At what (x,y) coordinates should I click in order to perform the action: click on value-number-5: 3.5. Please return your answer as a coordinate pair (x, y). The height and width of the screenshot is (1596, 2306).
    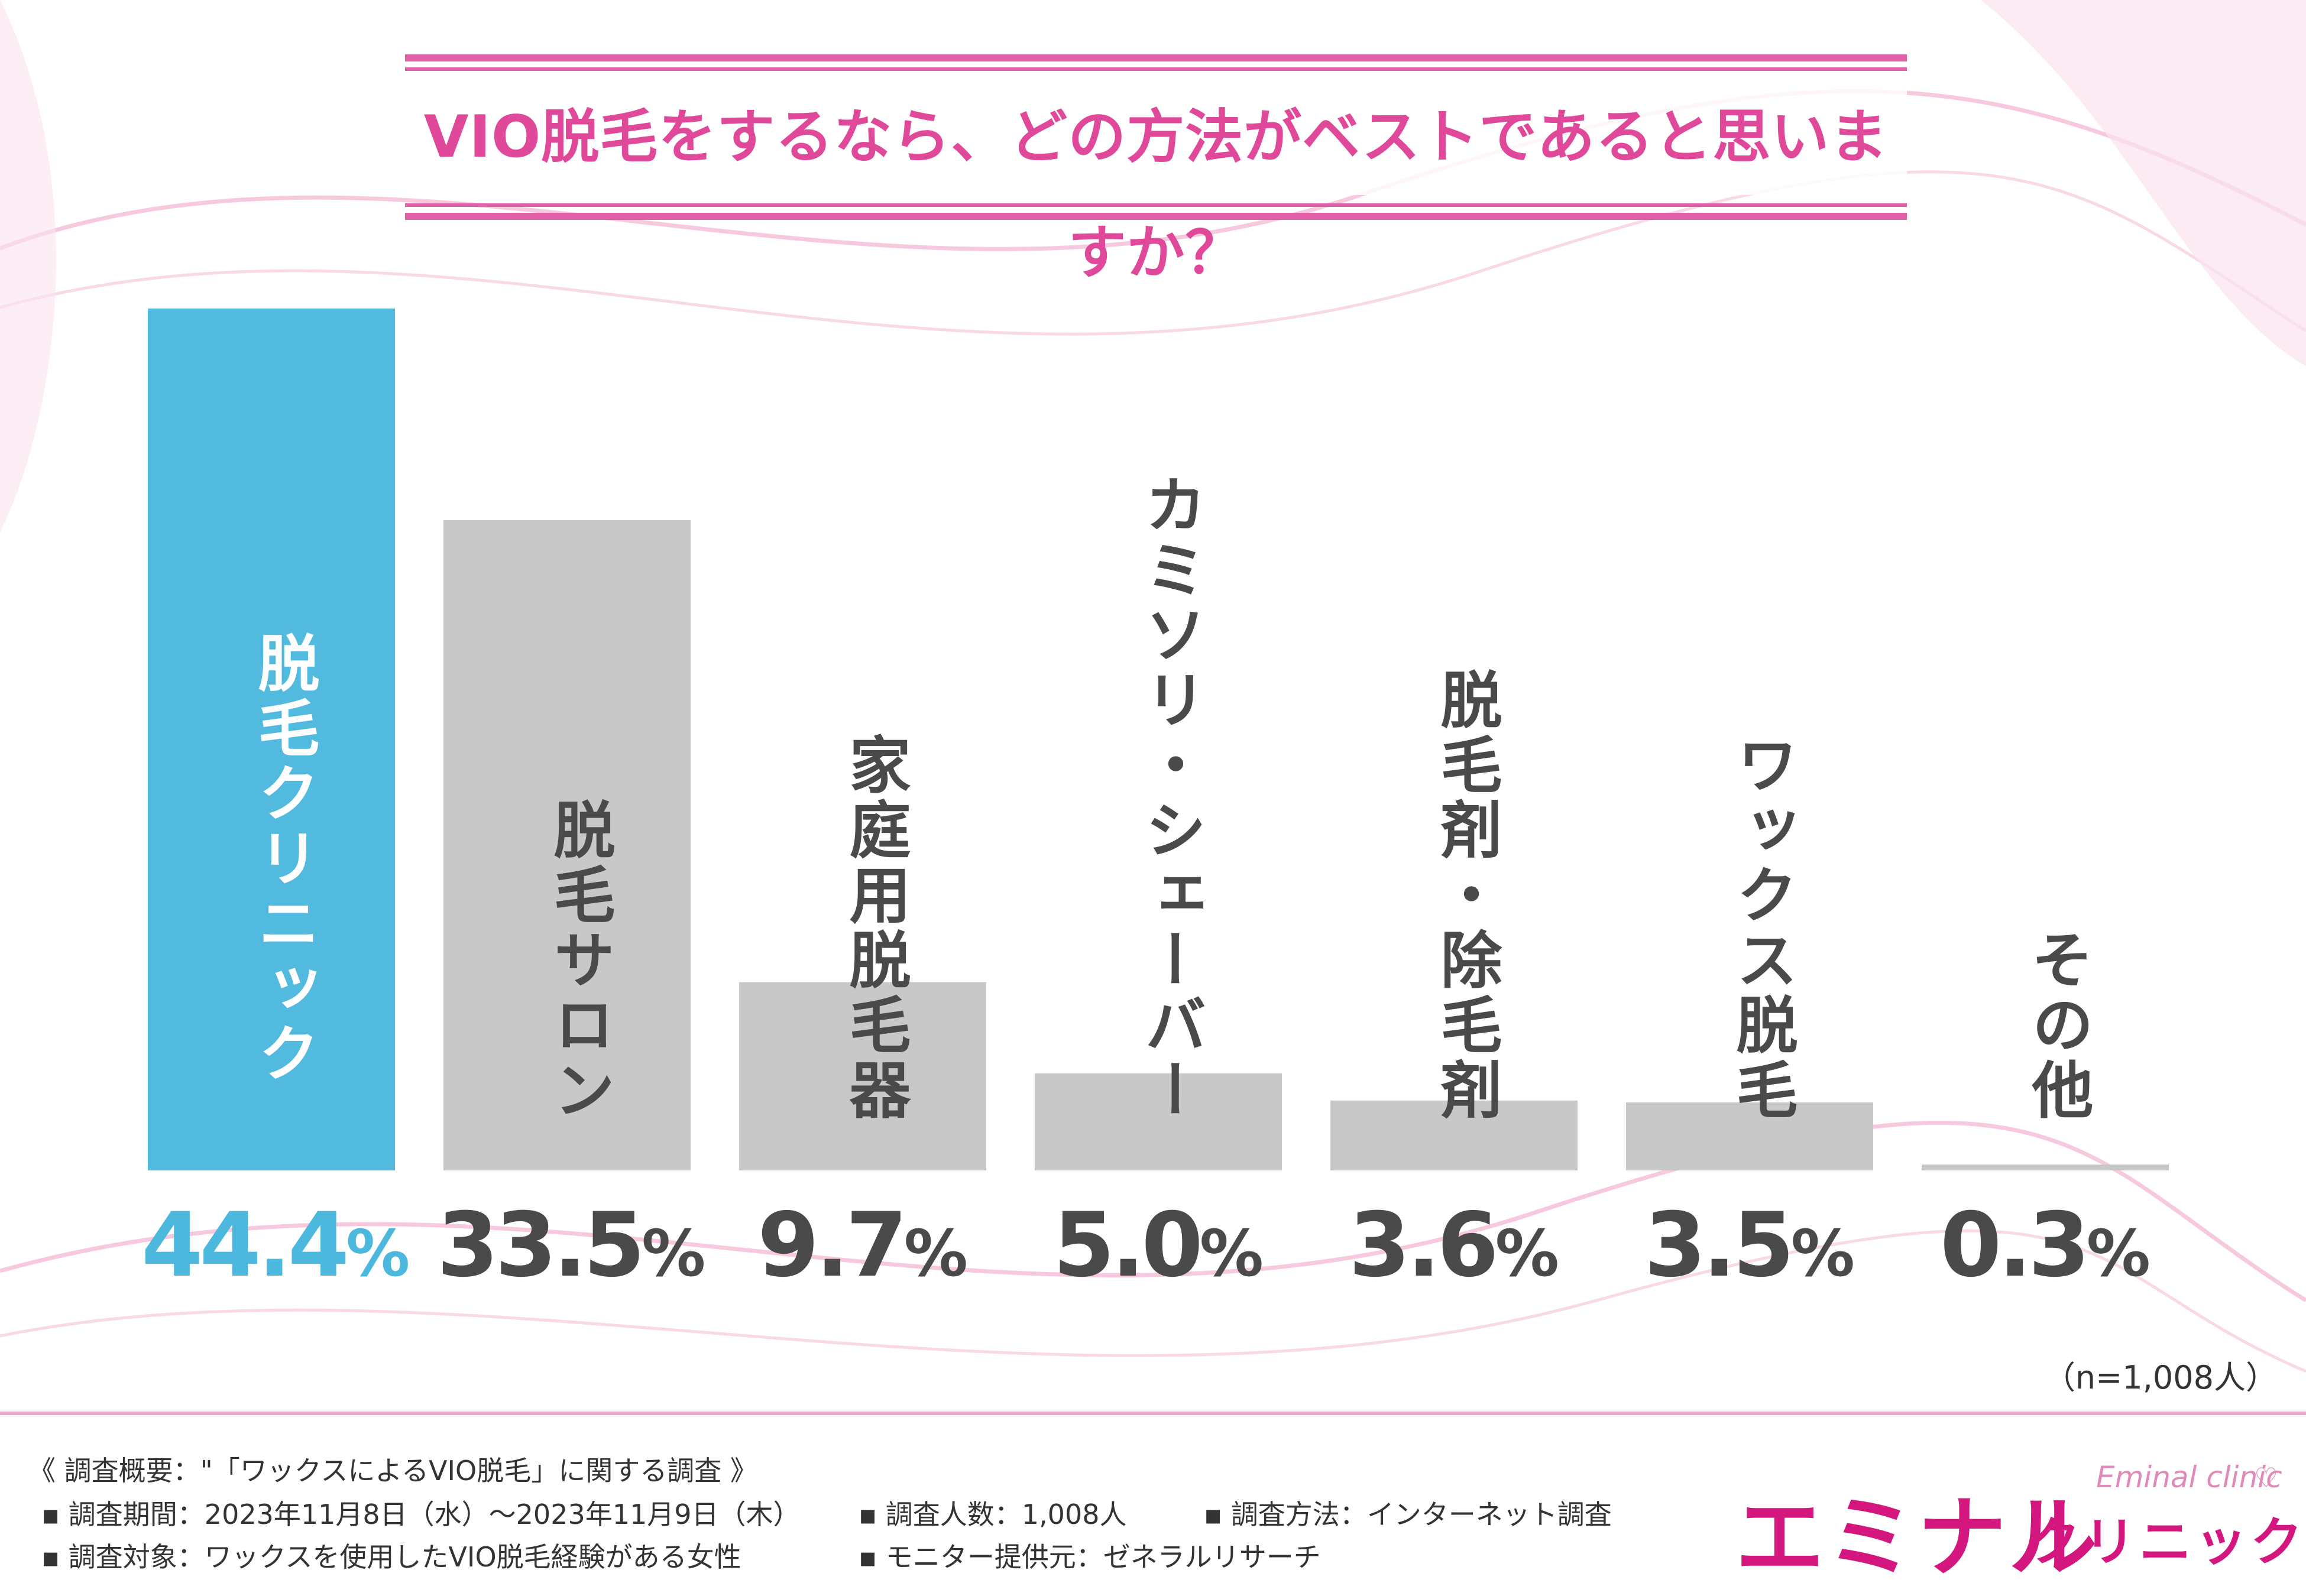
    Looking at the image, I should click on (1719, 1245).